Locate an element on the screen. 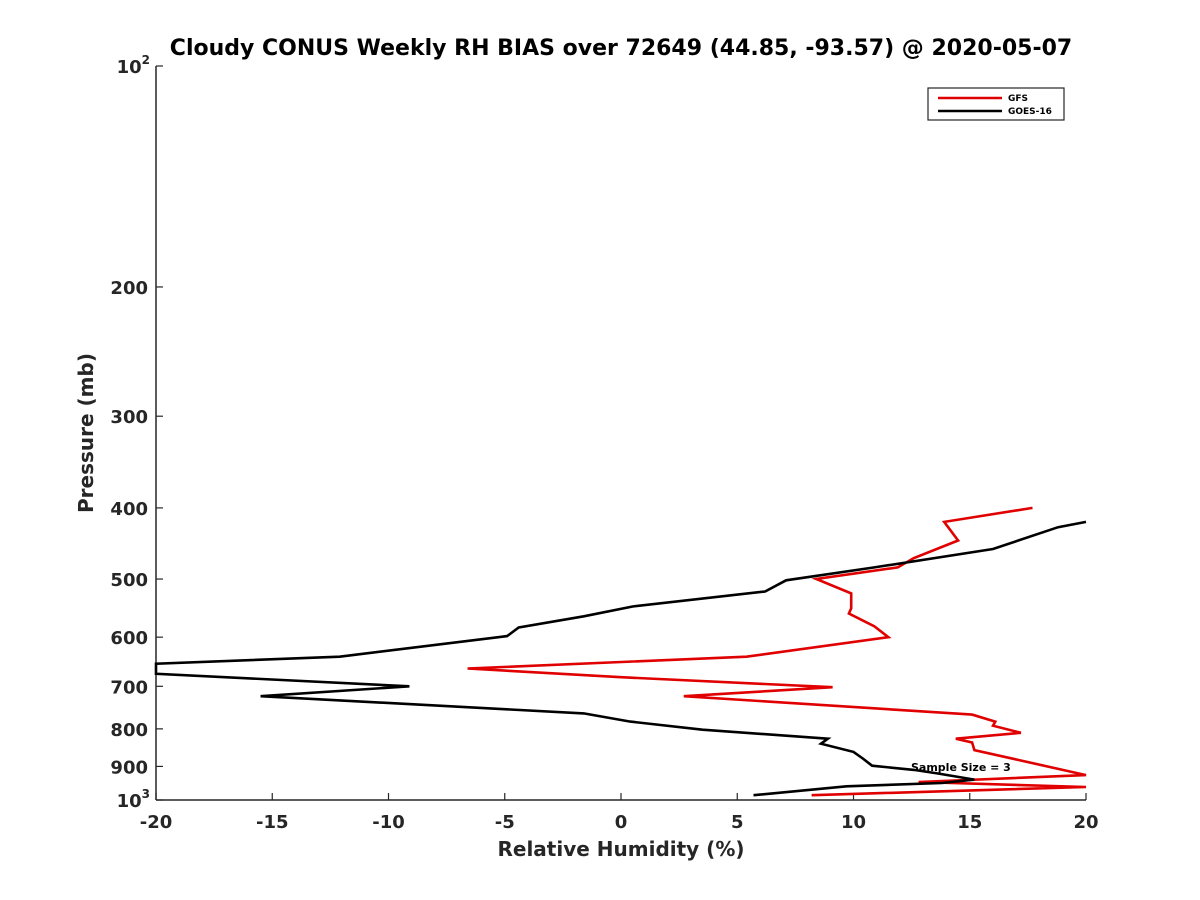  y-tick-label: 10³ is located at coordinates (133, 799).